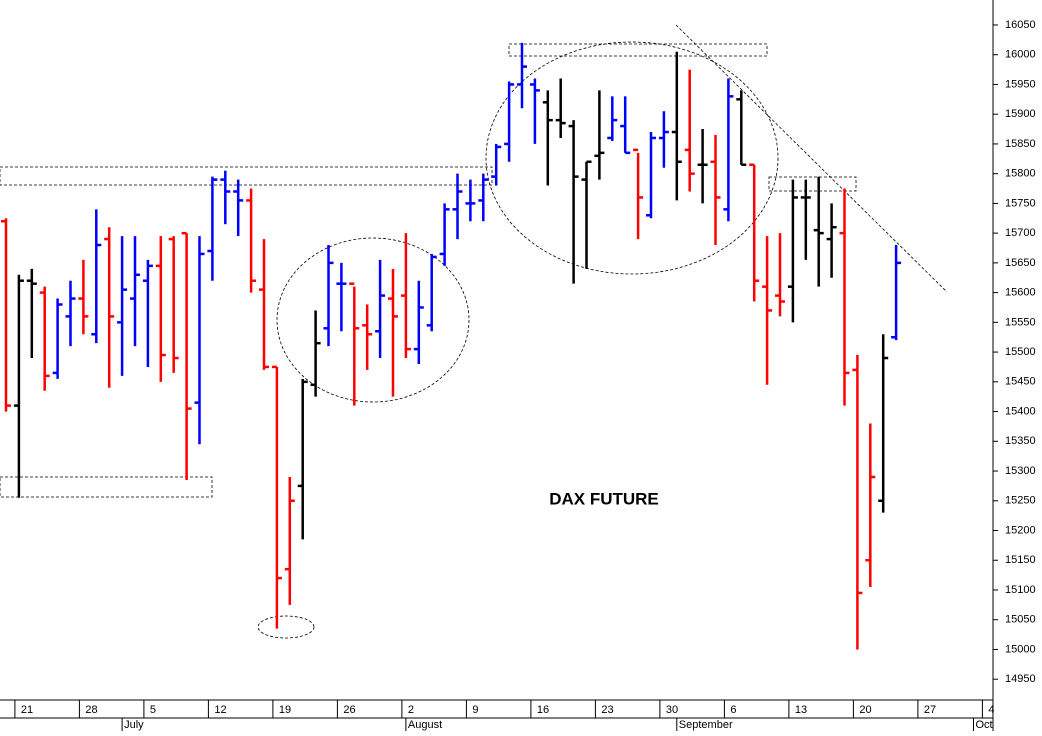 The image size is (1042, 736). What do you see at coordinates (801, 710) in the screenshot?
I see `x-tick-label: 13` at bounding box center [801, 710].